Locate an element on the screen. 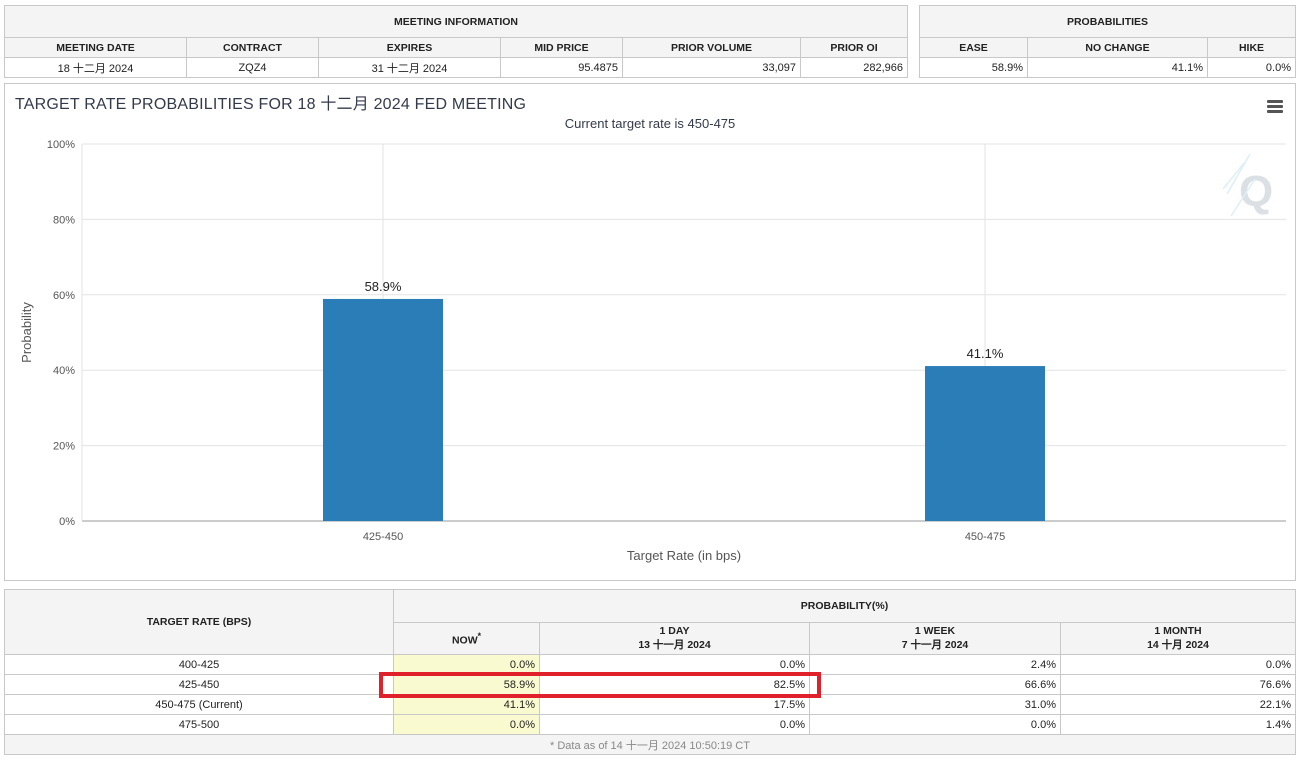 This screenshot has width=1301, height=760. 1month-cell: 0.0% is located at coordinates (1178, 664).